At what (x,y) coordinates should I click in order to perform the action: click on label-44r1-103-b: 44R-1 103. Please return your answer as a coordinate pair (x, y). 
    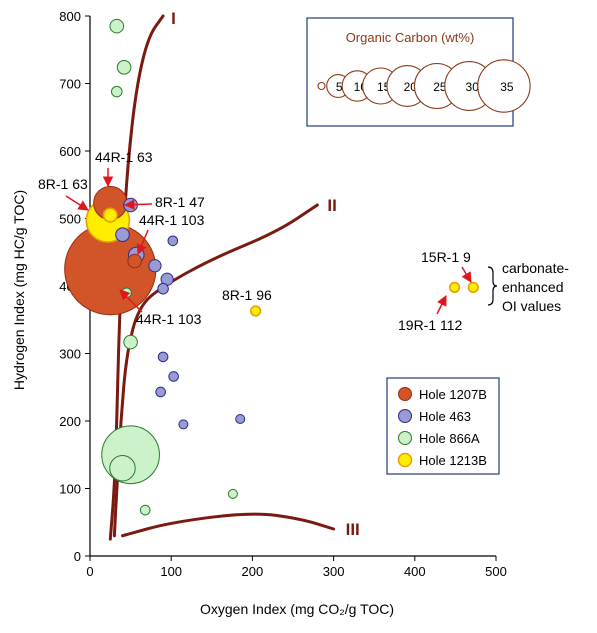
    Looking at the image, I should click on (169, 319).